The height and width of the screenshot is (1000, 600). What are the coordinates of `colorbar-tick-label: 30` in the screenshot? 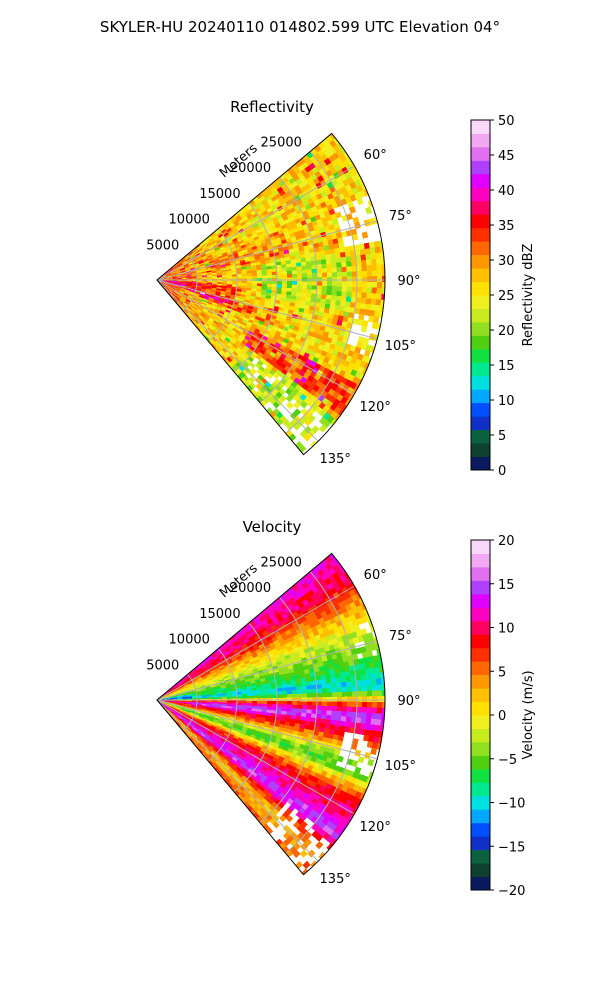 It's located at (506, 261).